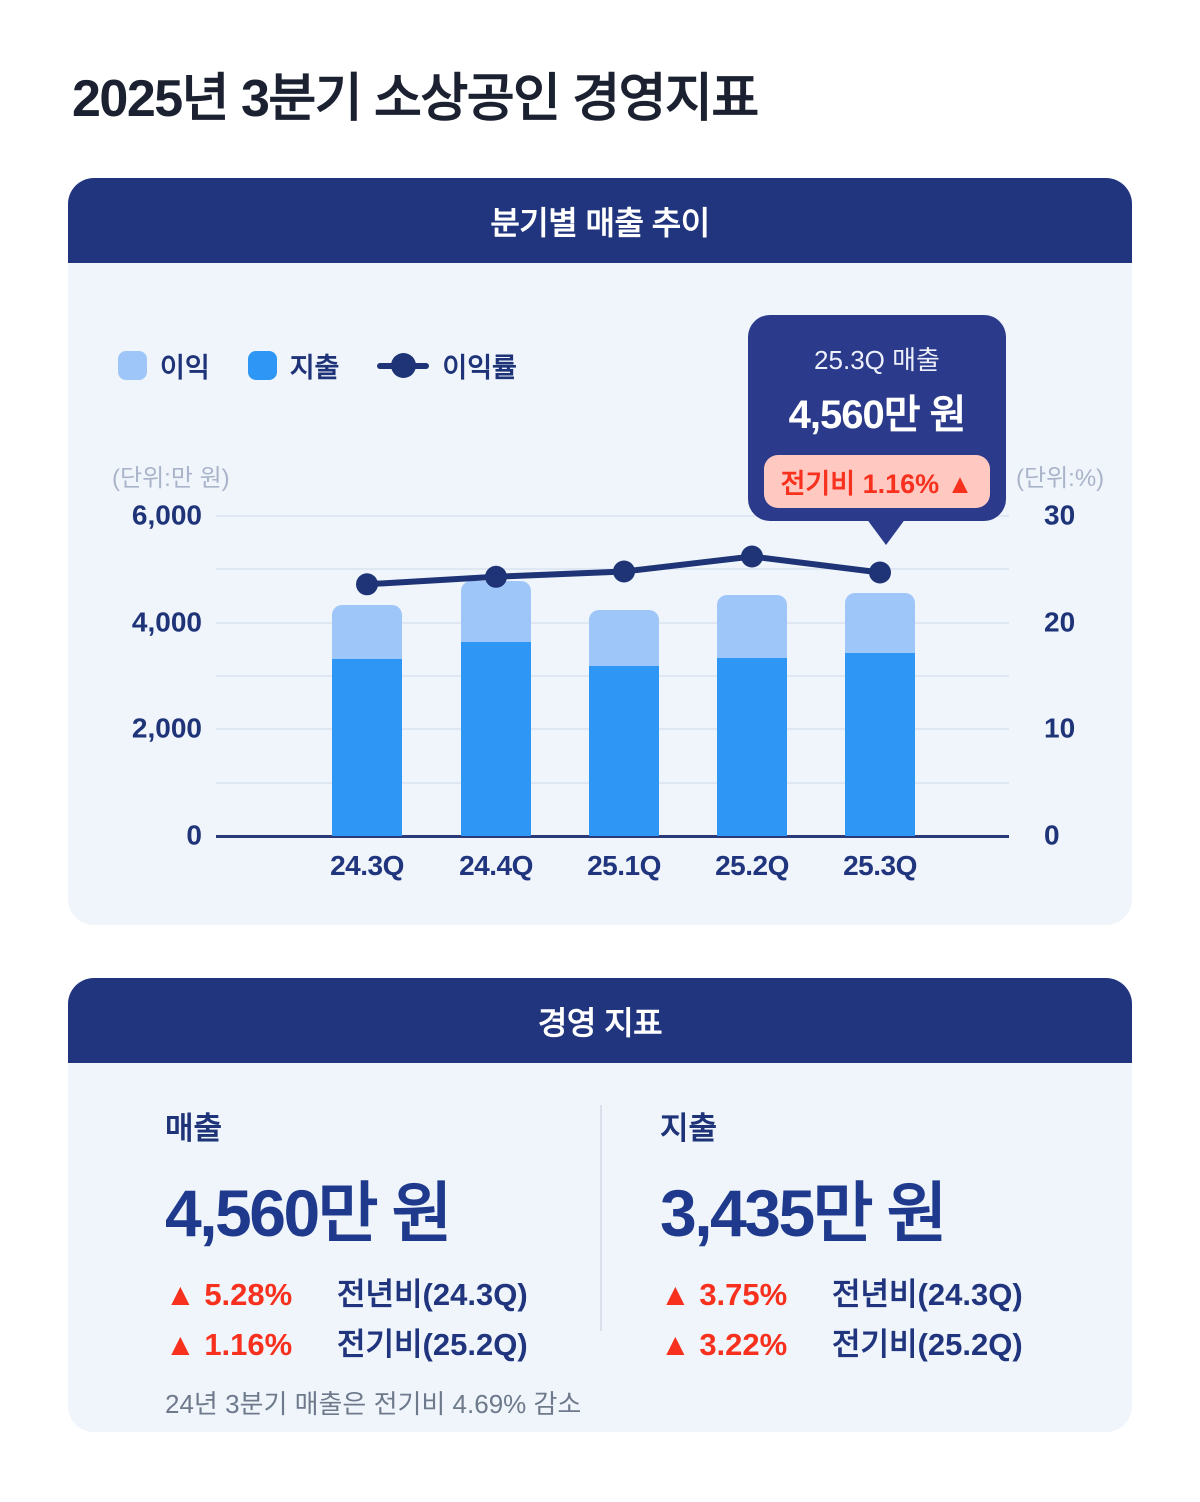 This screenshot has height=1502, width=1200. I want to click on expense-qoq-ref: 전기비(25.2Q), so click(927, 1344).